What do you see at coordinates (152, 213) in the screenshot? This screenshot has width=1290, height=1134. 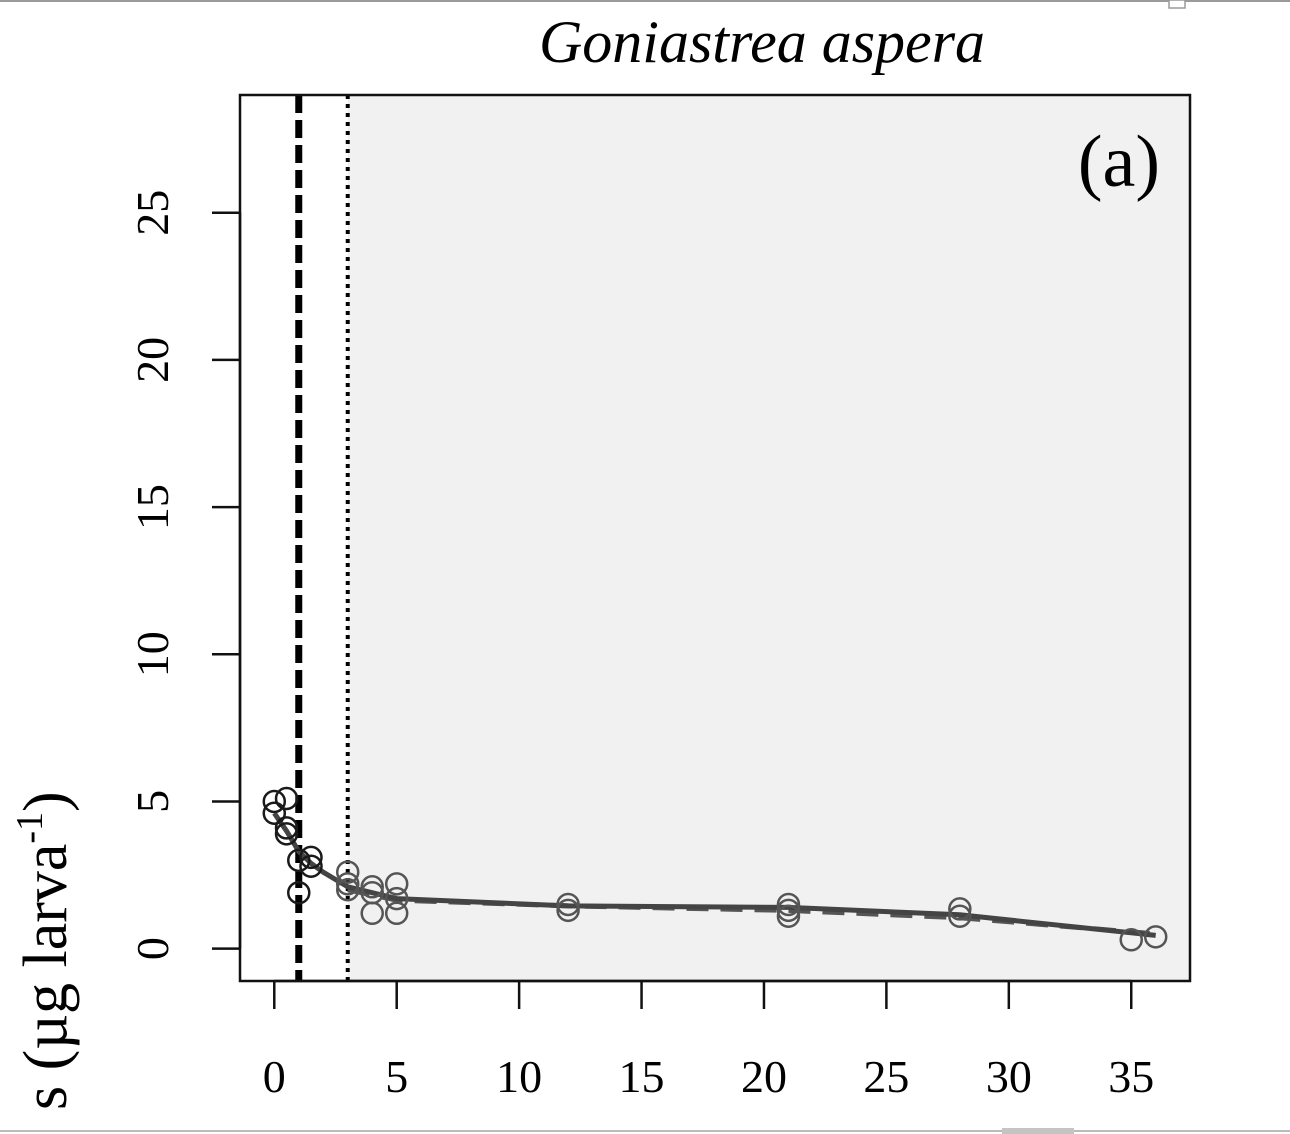 I see `y-tick-label: 25` at bounding box center [152, 213].